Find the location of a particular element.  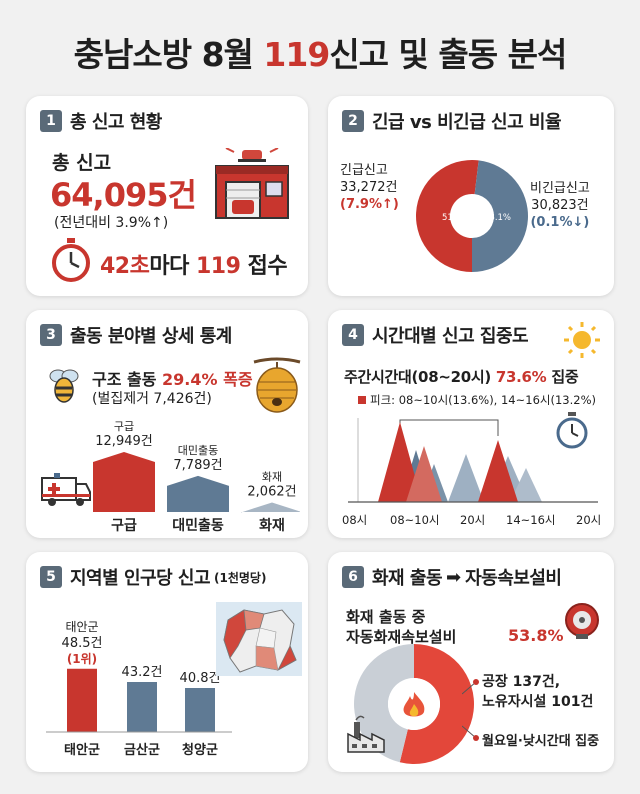

alarm-line-1: 화재 출동 중 is located at coordinates (386, 617).